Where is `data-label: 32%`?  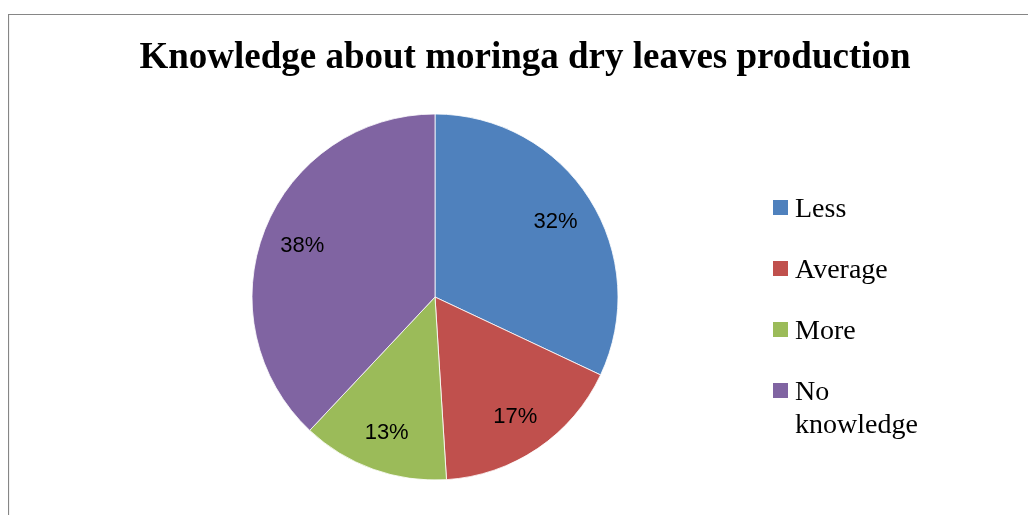 data-label: 32% is located at coordinates (555, 221).